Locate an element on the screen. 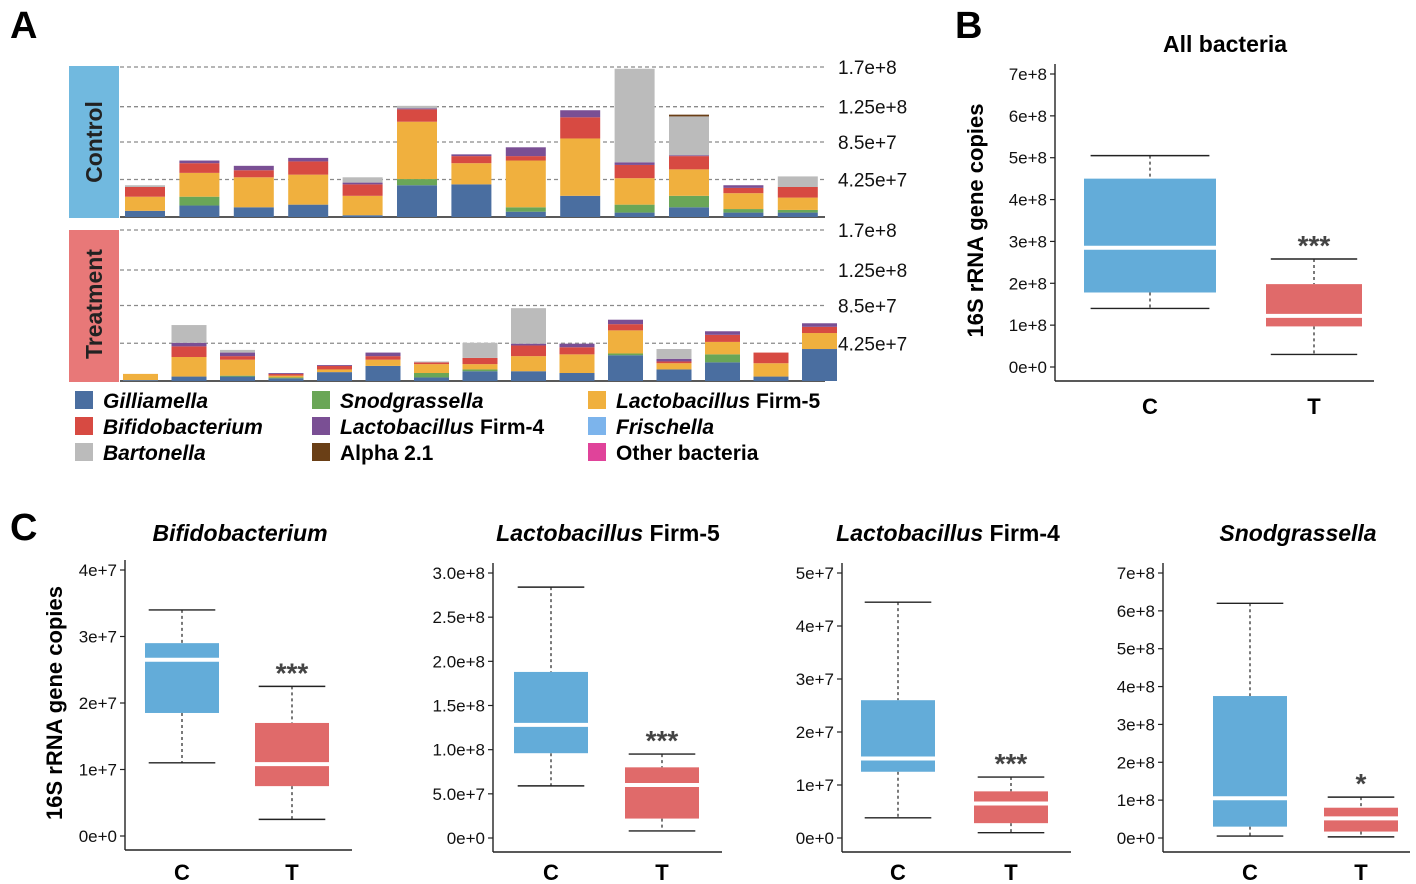  right-tick-label: 1.7e+8 is located at coordinates (867, 68).